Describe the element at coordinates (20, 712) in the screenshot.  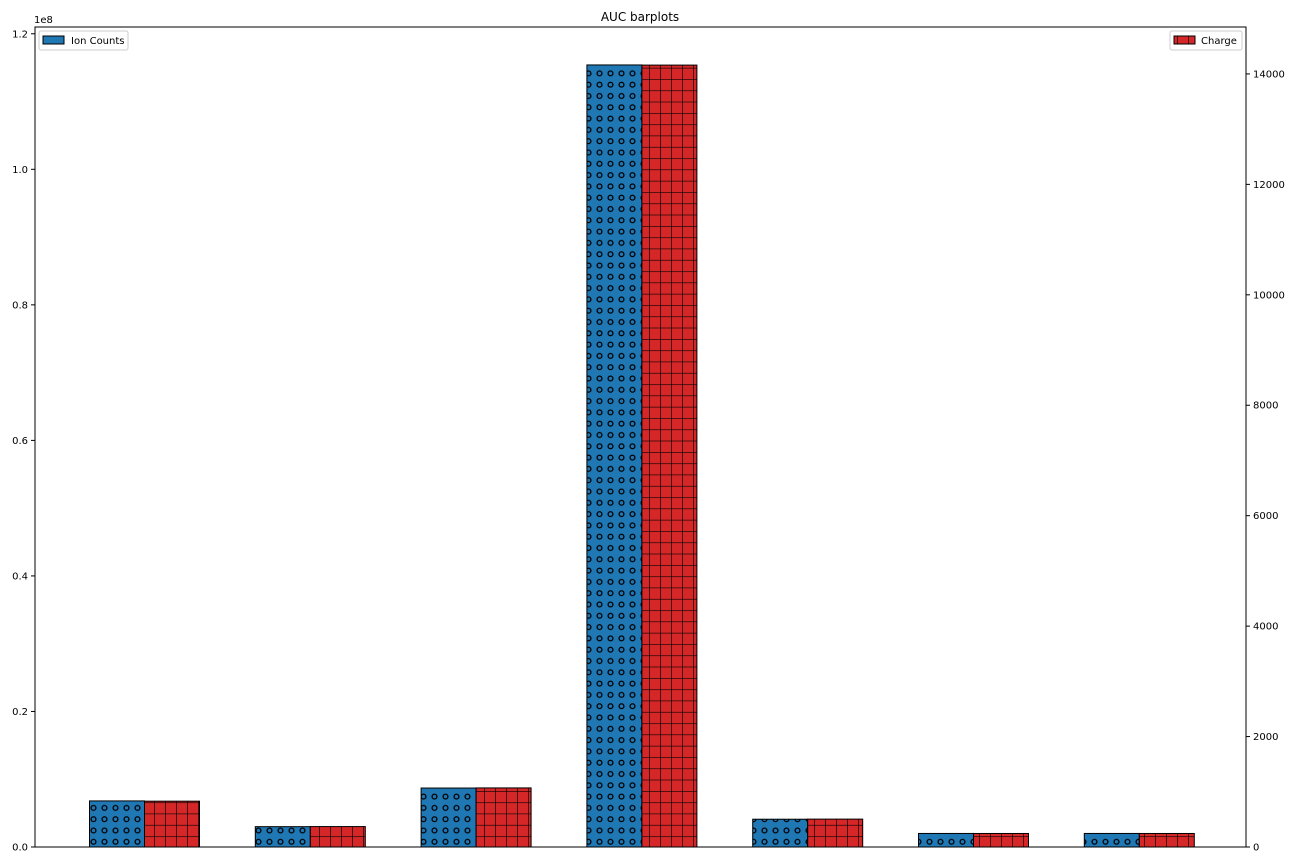
I see `left-tick-label: 0.2` at that location.